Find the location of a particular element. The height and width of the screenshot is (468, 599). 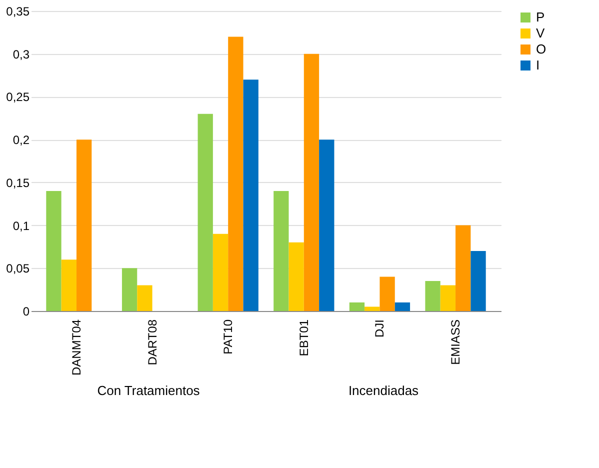

y-tick-label: 0,25 is located at coordinates (18, 97).